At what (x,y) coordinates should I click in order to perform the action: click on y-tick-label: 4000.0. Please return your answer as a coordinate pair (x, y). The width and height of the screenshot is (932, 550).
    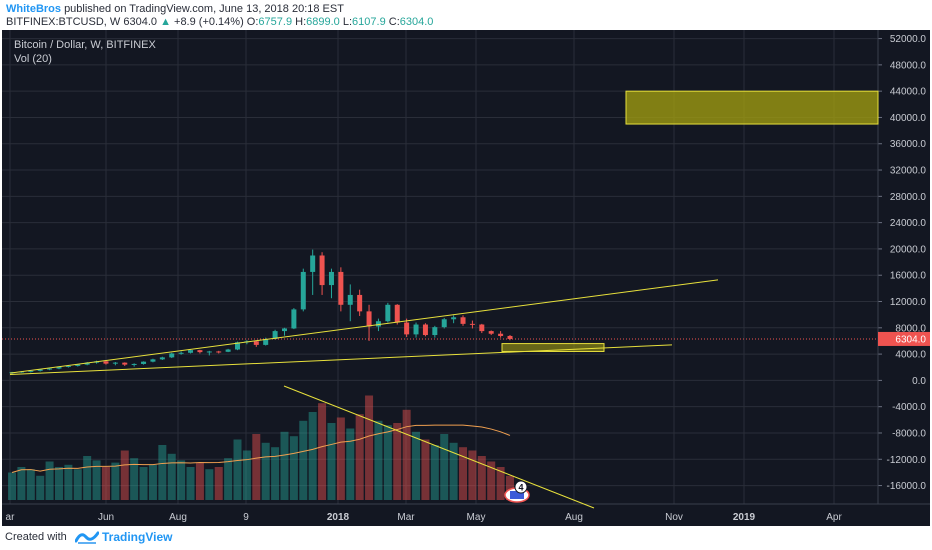
    Looking at the image, I should click on (910, 355).